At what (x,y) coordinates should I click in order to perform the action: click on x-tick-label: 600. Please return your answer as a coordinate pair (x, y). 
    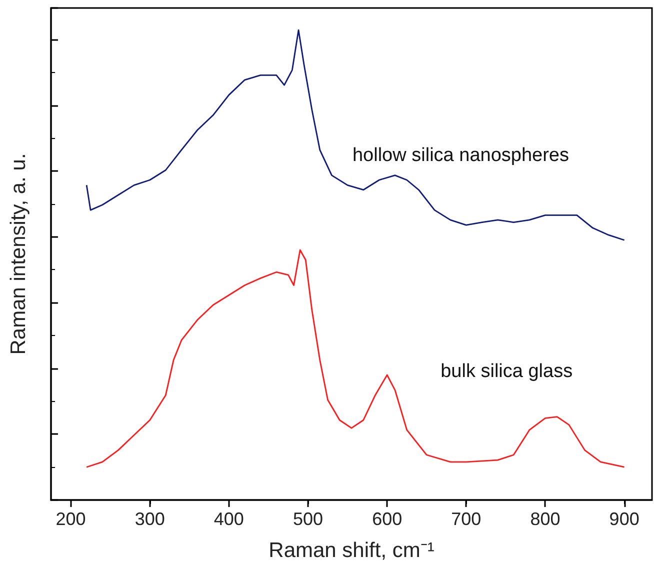
    Looking at the image, I should click on (387, 519).